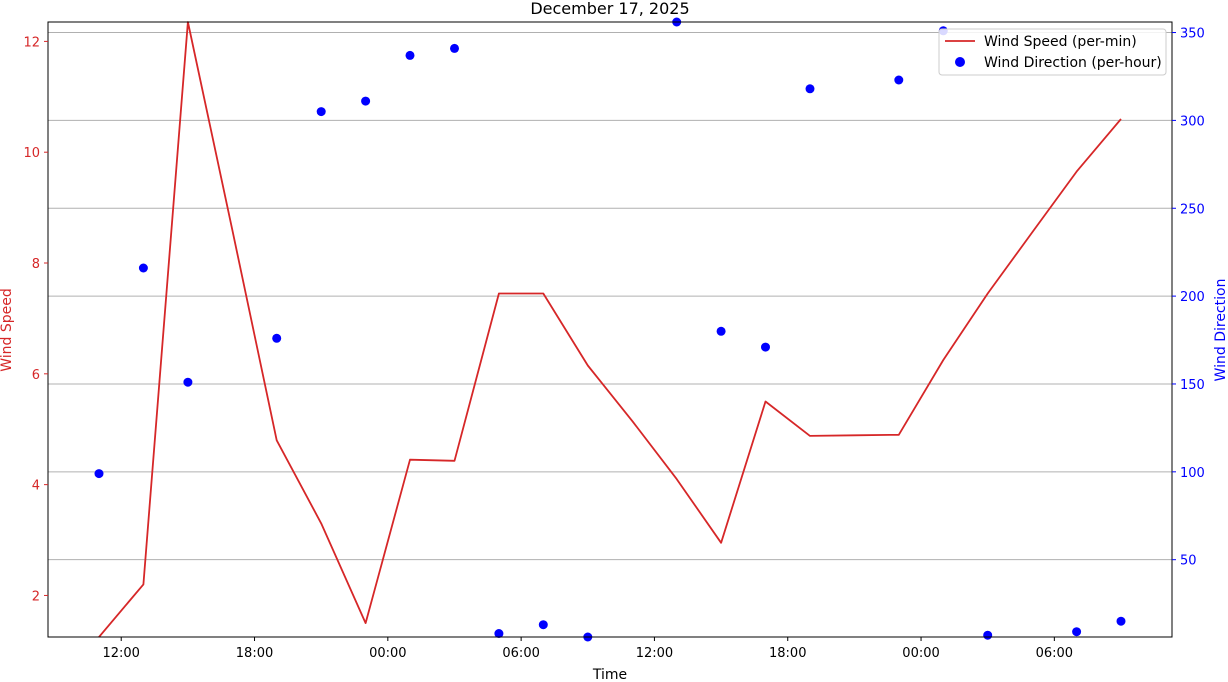  I want to click on y-left-tick-label: 8, so click(36, 264).